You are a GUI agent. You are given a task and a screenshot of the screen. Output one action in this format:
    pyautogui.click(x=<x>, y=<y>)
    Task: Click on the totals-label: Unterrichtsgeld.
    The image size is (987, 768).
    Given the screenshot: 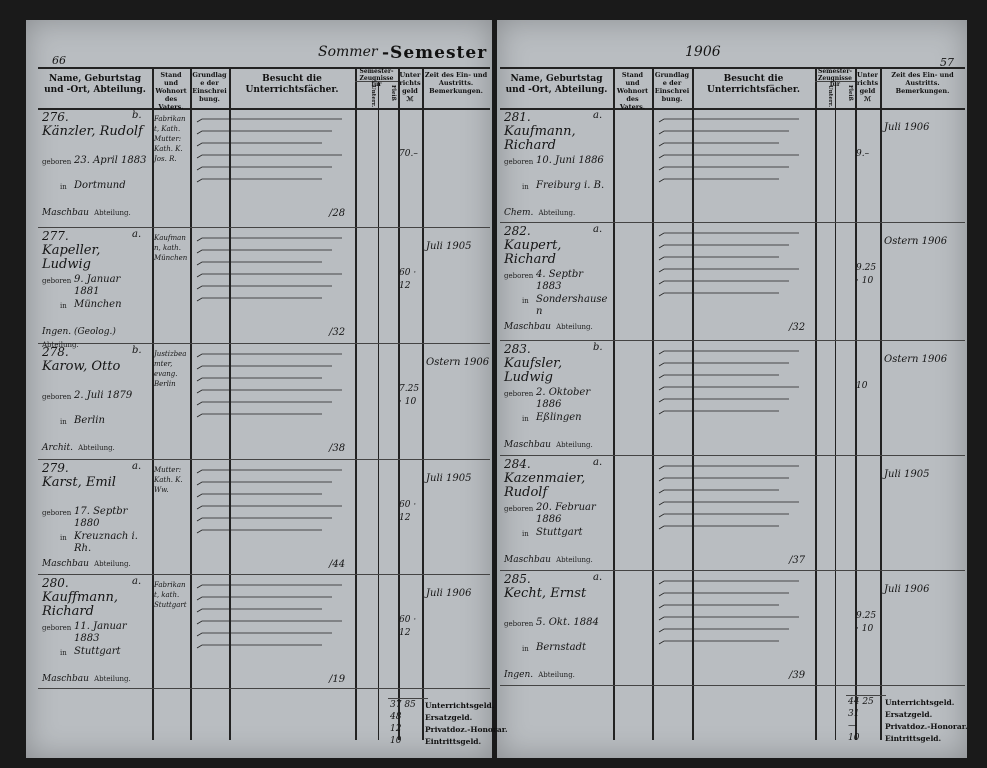 What is the action you would take?
    pyautogui.click(x=460, y=705)
    